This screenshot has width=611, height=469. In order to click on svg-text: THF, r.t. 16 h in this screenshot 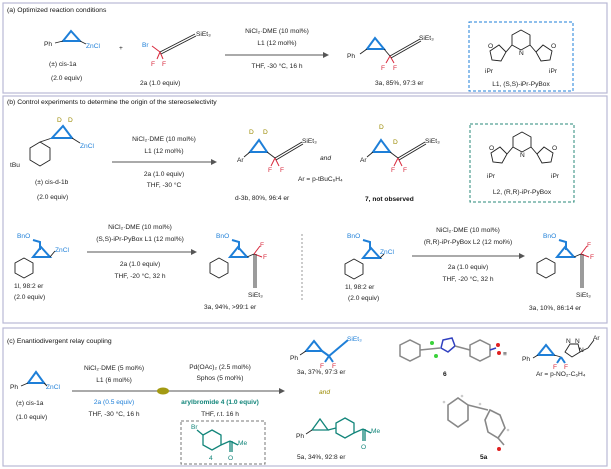, I will do `click(220, 414)`.